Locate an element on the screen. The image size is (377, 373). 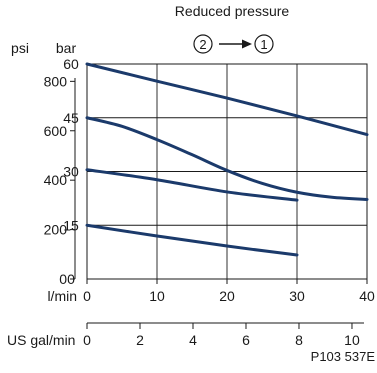
flow-from-circle is located at coordinates (203, 44).